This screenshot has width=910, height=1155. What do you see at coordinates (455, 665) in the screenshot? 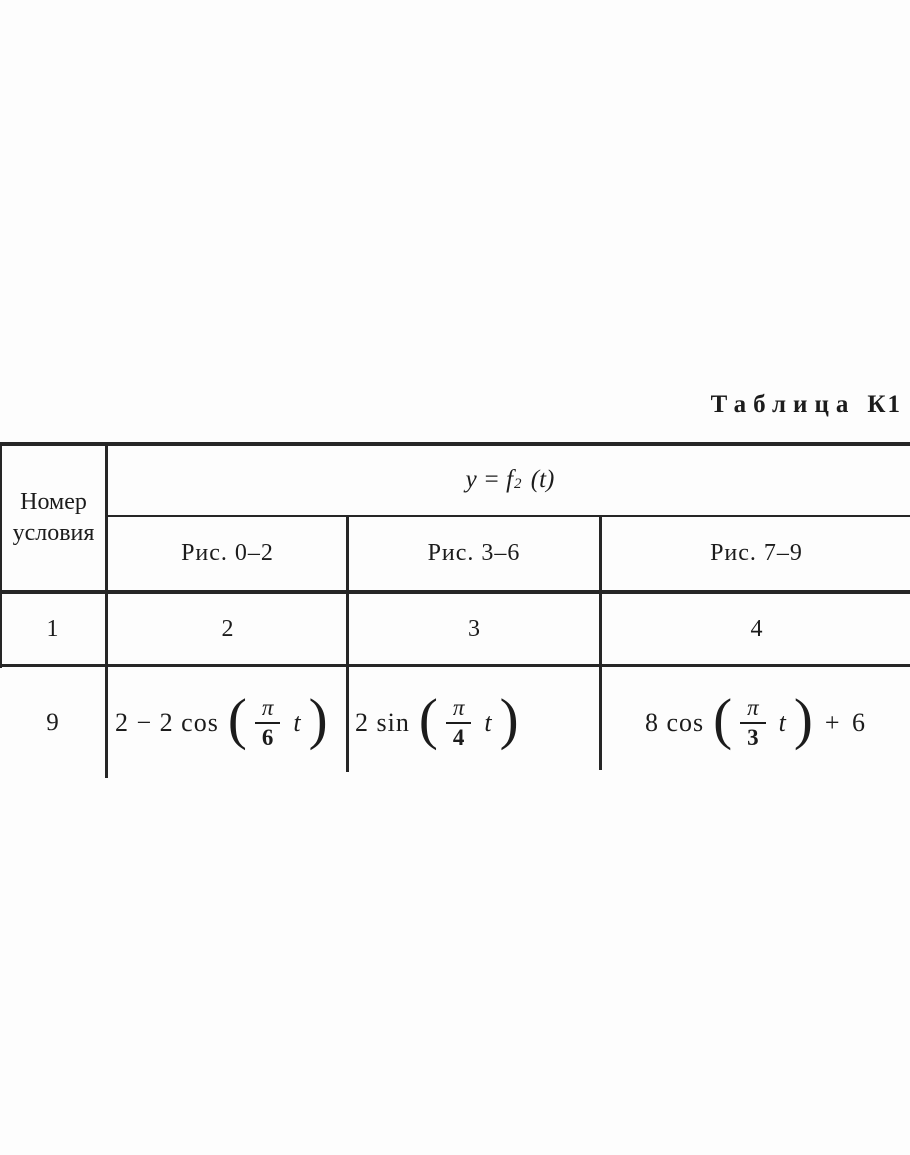
I see `number-row-underline` at bounding box center [455, 665].